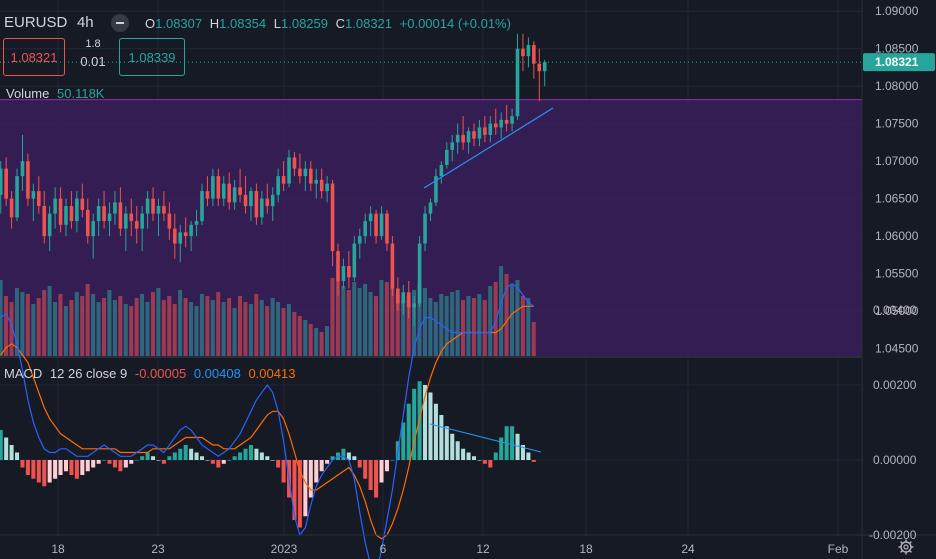 Image resolution: width=936 pixels, height=559 pixels. What do you see at coordinates (897, 124) in the screenshot?
I see `price-axis-label: 1.07500` at bounding box center [897, 124].